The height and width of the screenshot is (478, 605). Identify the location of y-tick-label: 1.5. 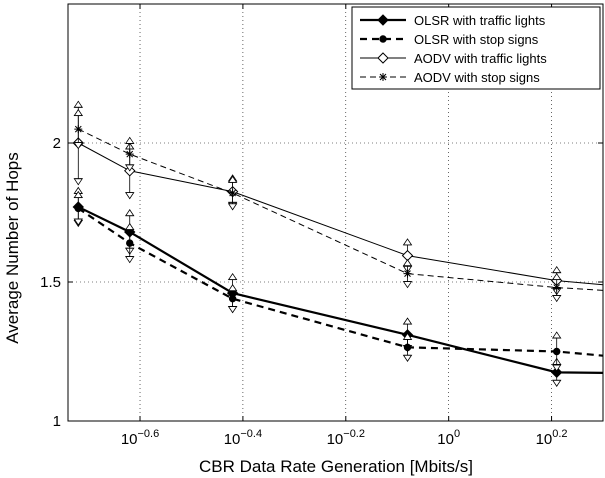
(50, 282).